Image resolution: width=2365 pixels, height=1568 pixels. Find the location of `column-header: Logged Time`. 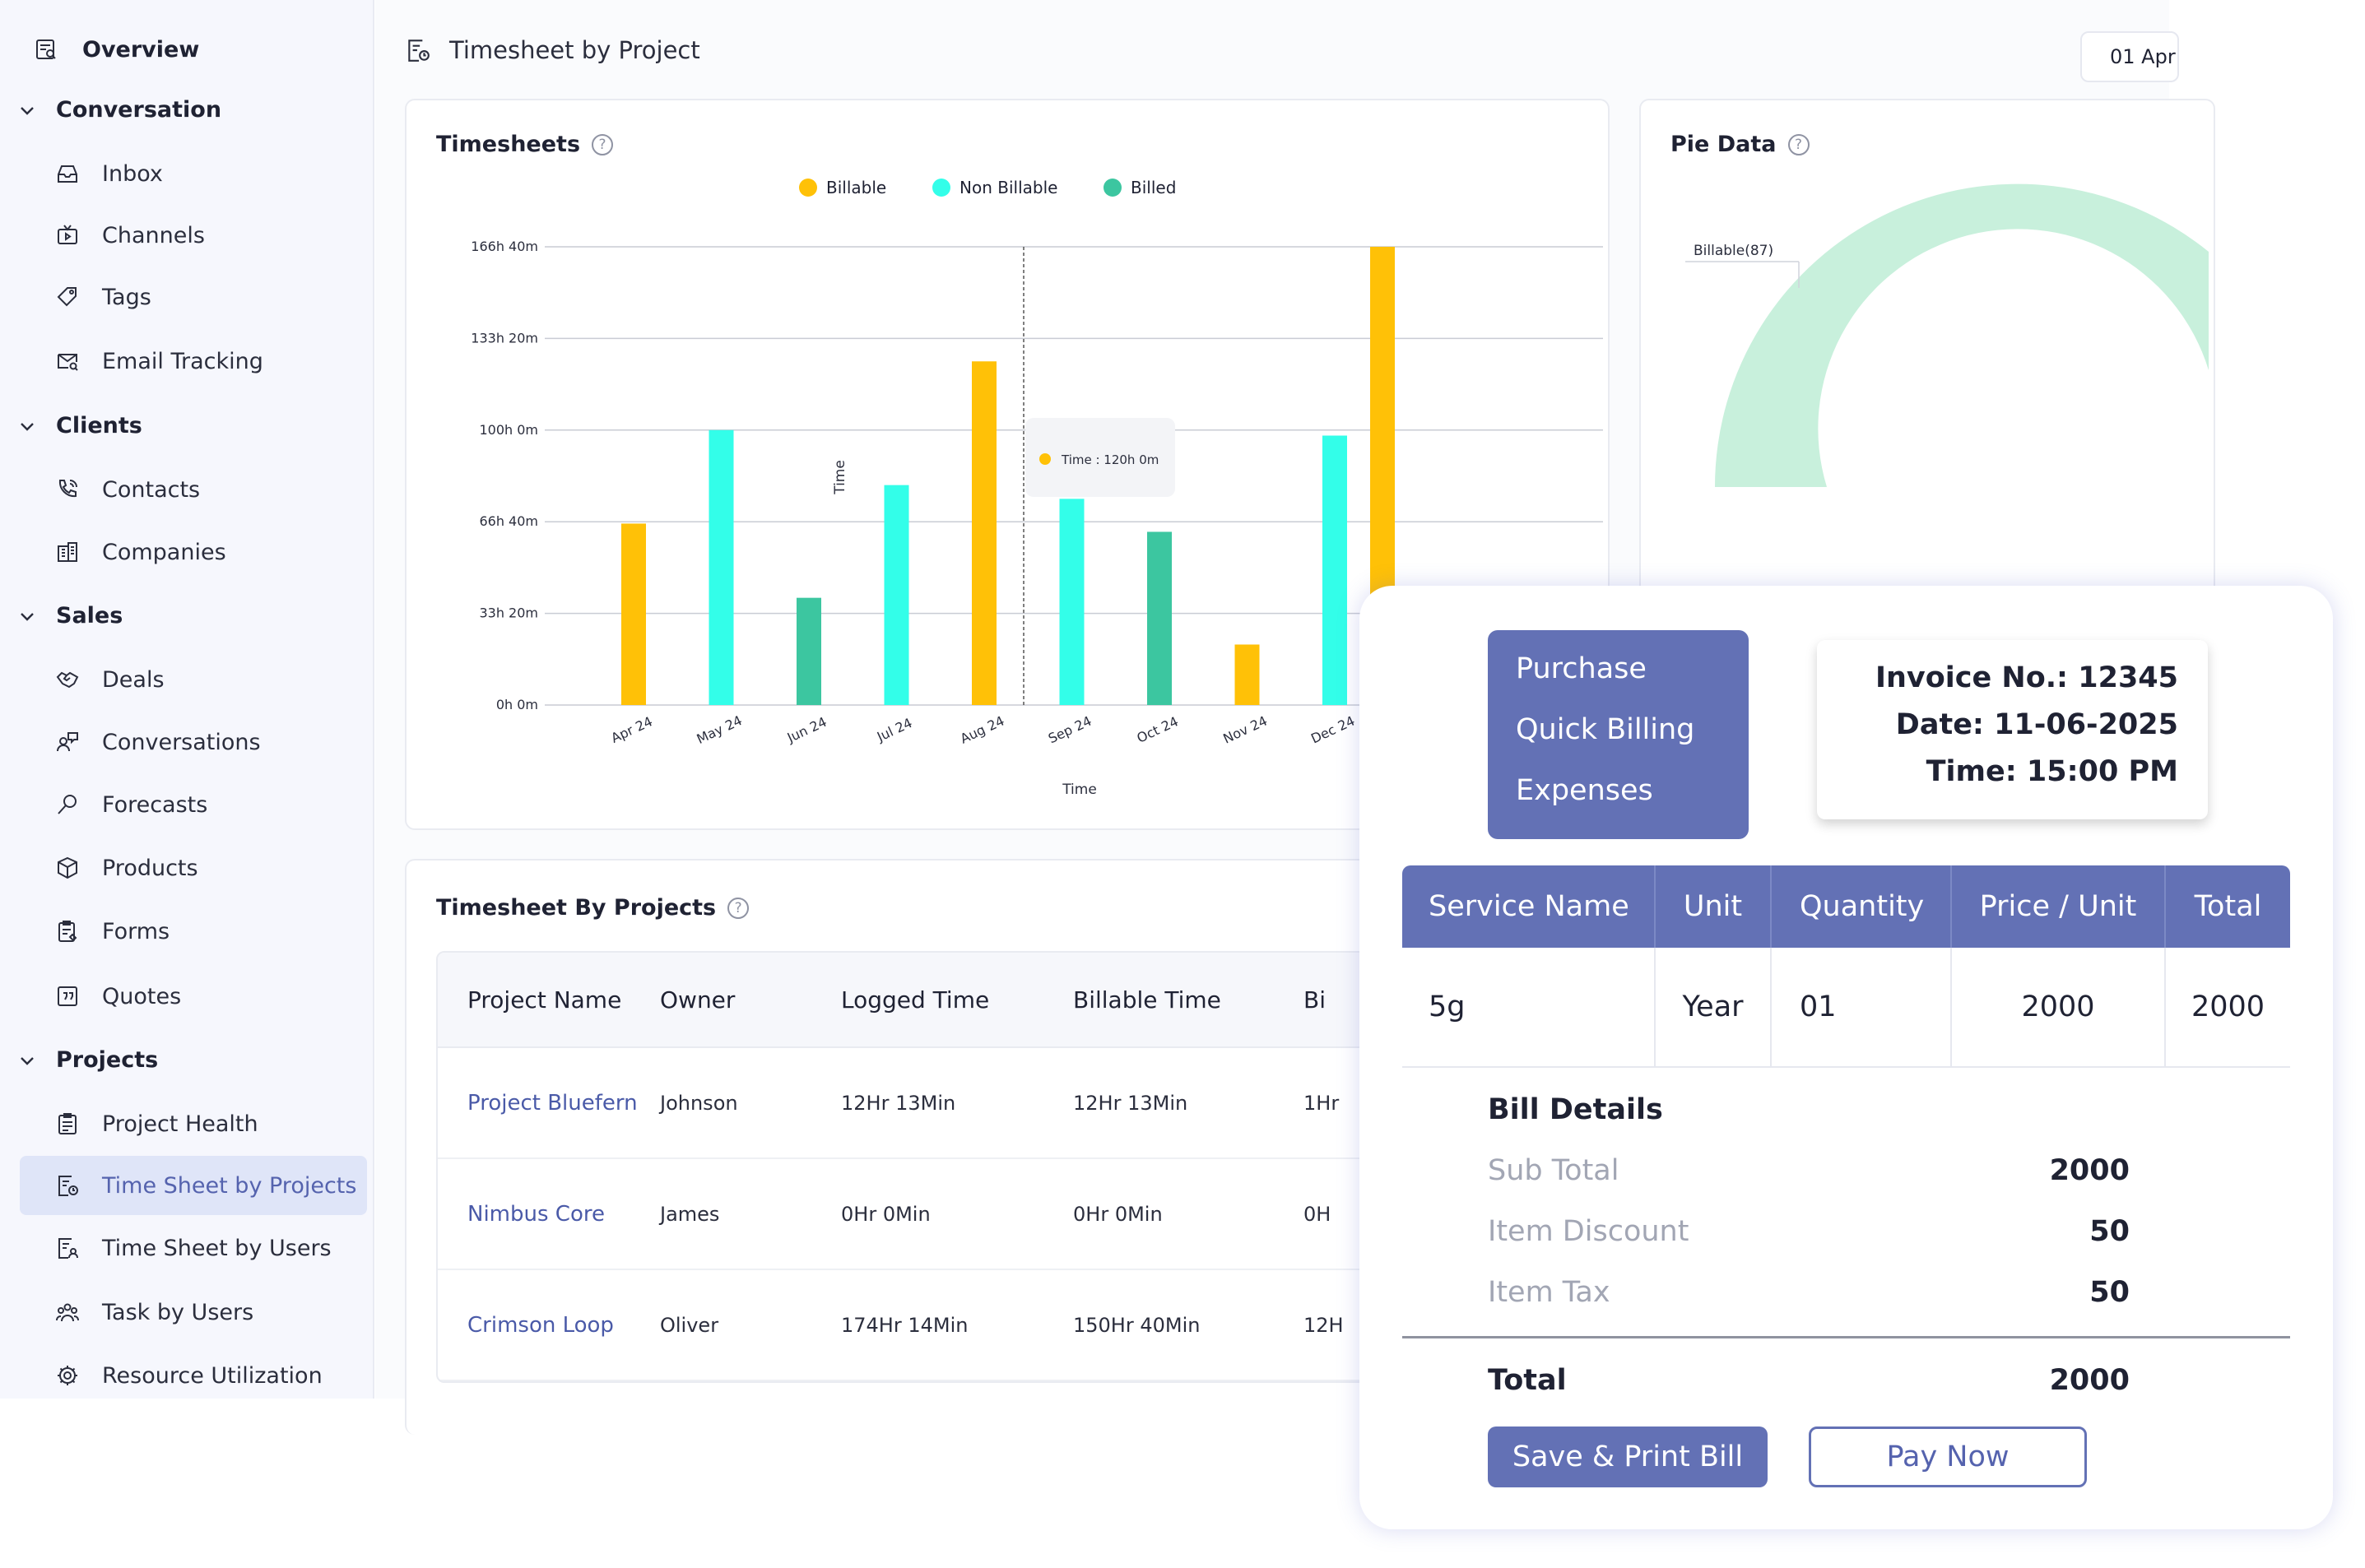

column-header: Logged Time is located at coordinates (915, 1000).